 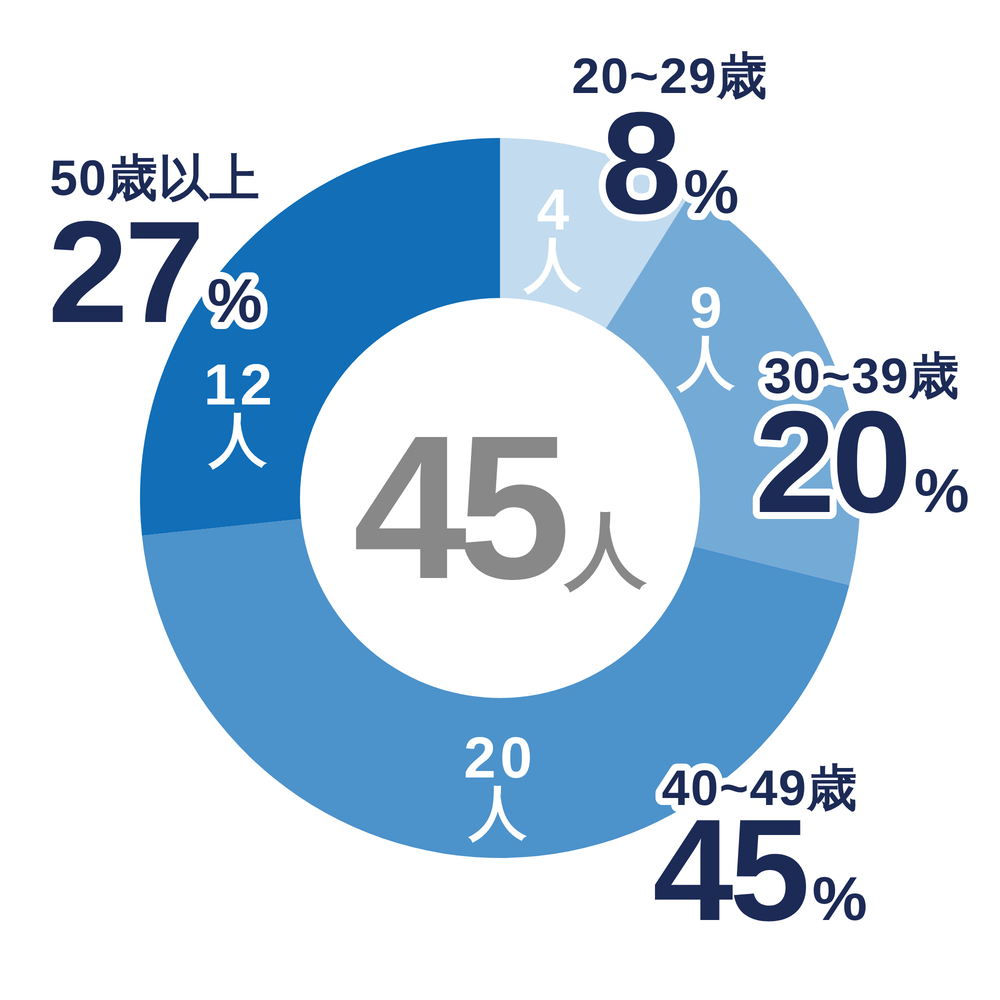 What do you see at coordinates (707, 336) in the screenshot?
I see `data-label: 9 人` at bounding box center [707, 336].